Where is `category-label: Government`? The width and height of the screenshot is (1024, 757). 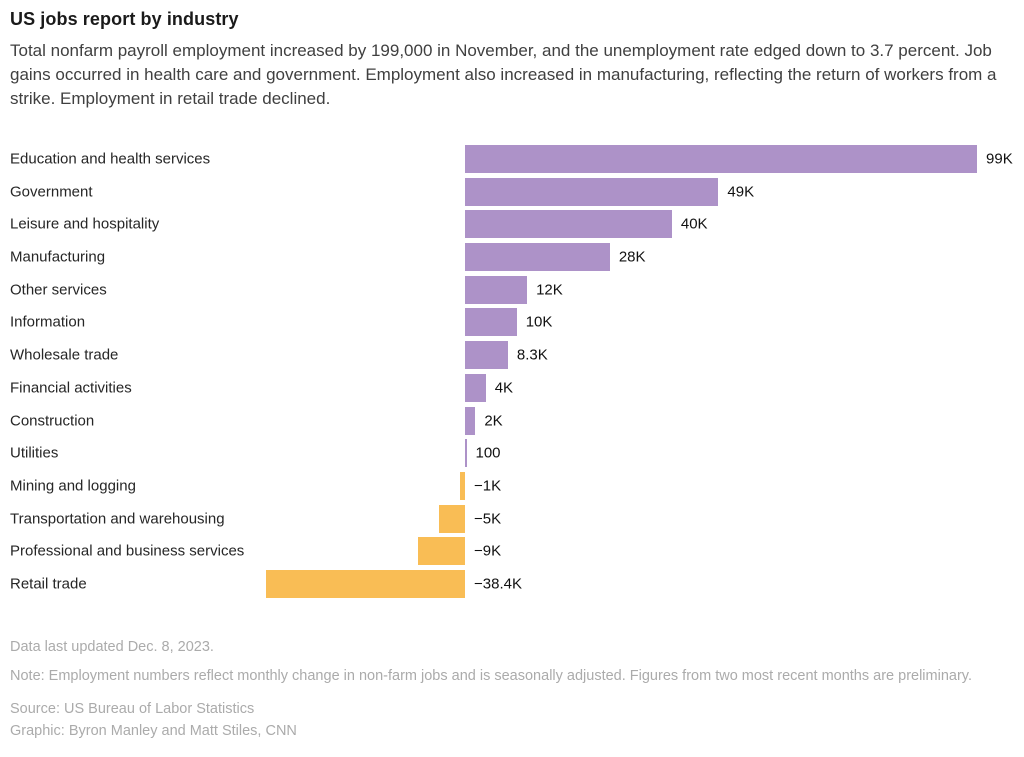
category-label: Government is located at coordinates (51, 192).